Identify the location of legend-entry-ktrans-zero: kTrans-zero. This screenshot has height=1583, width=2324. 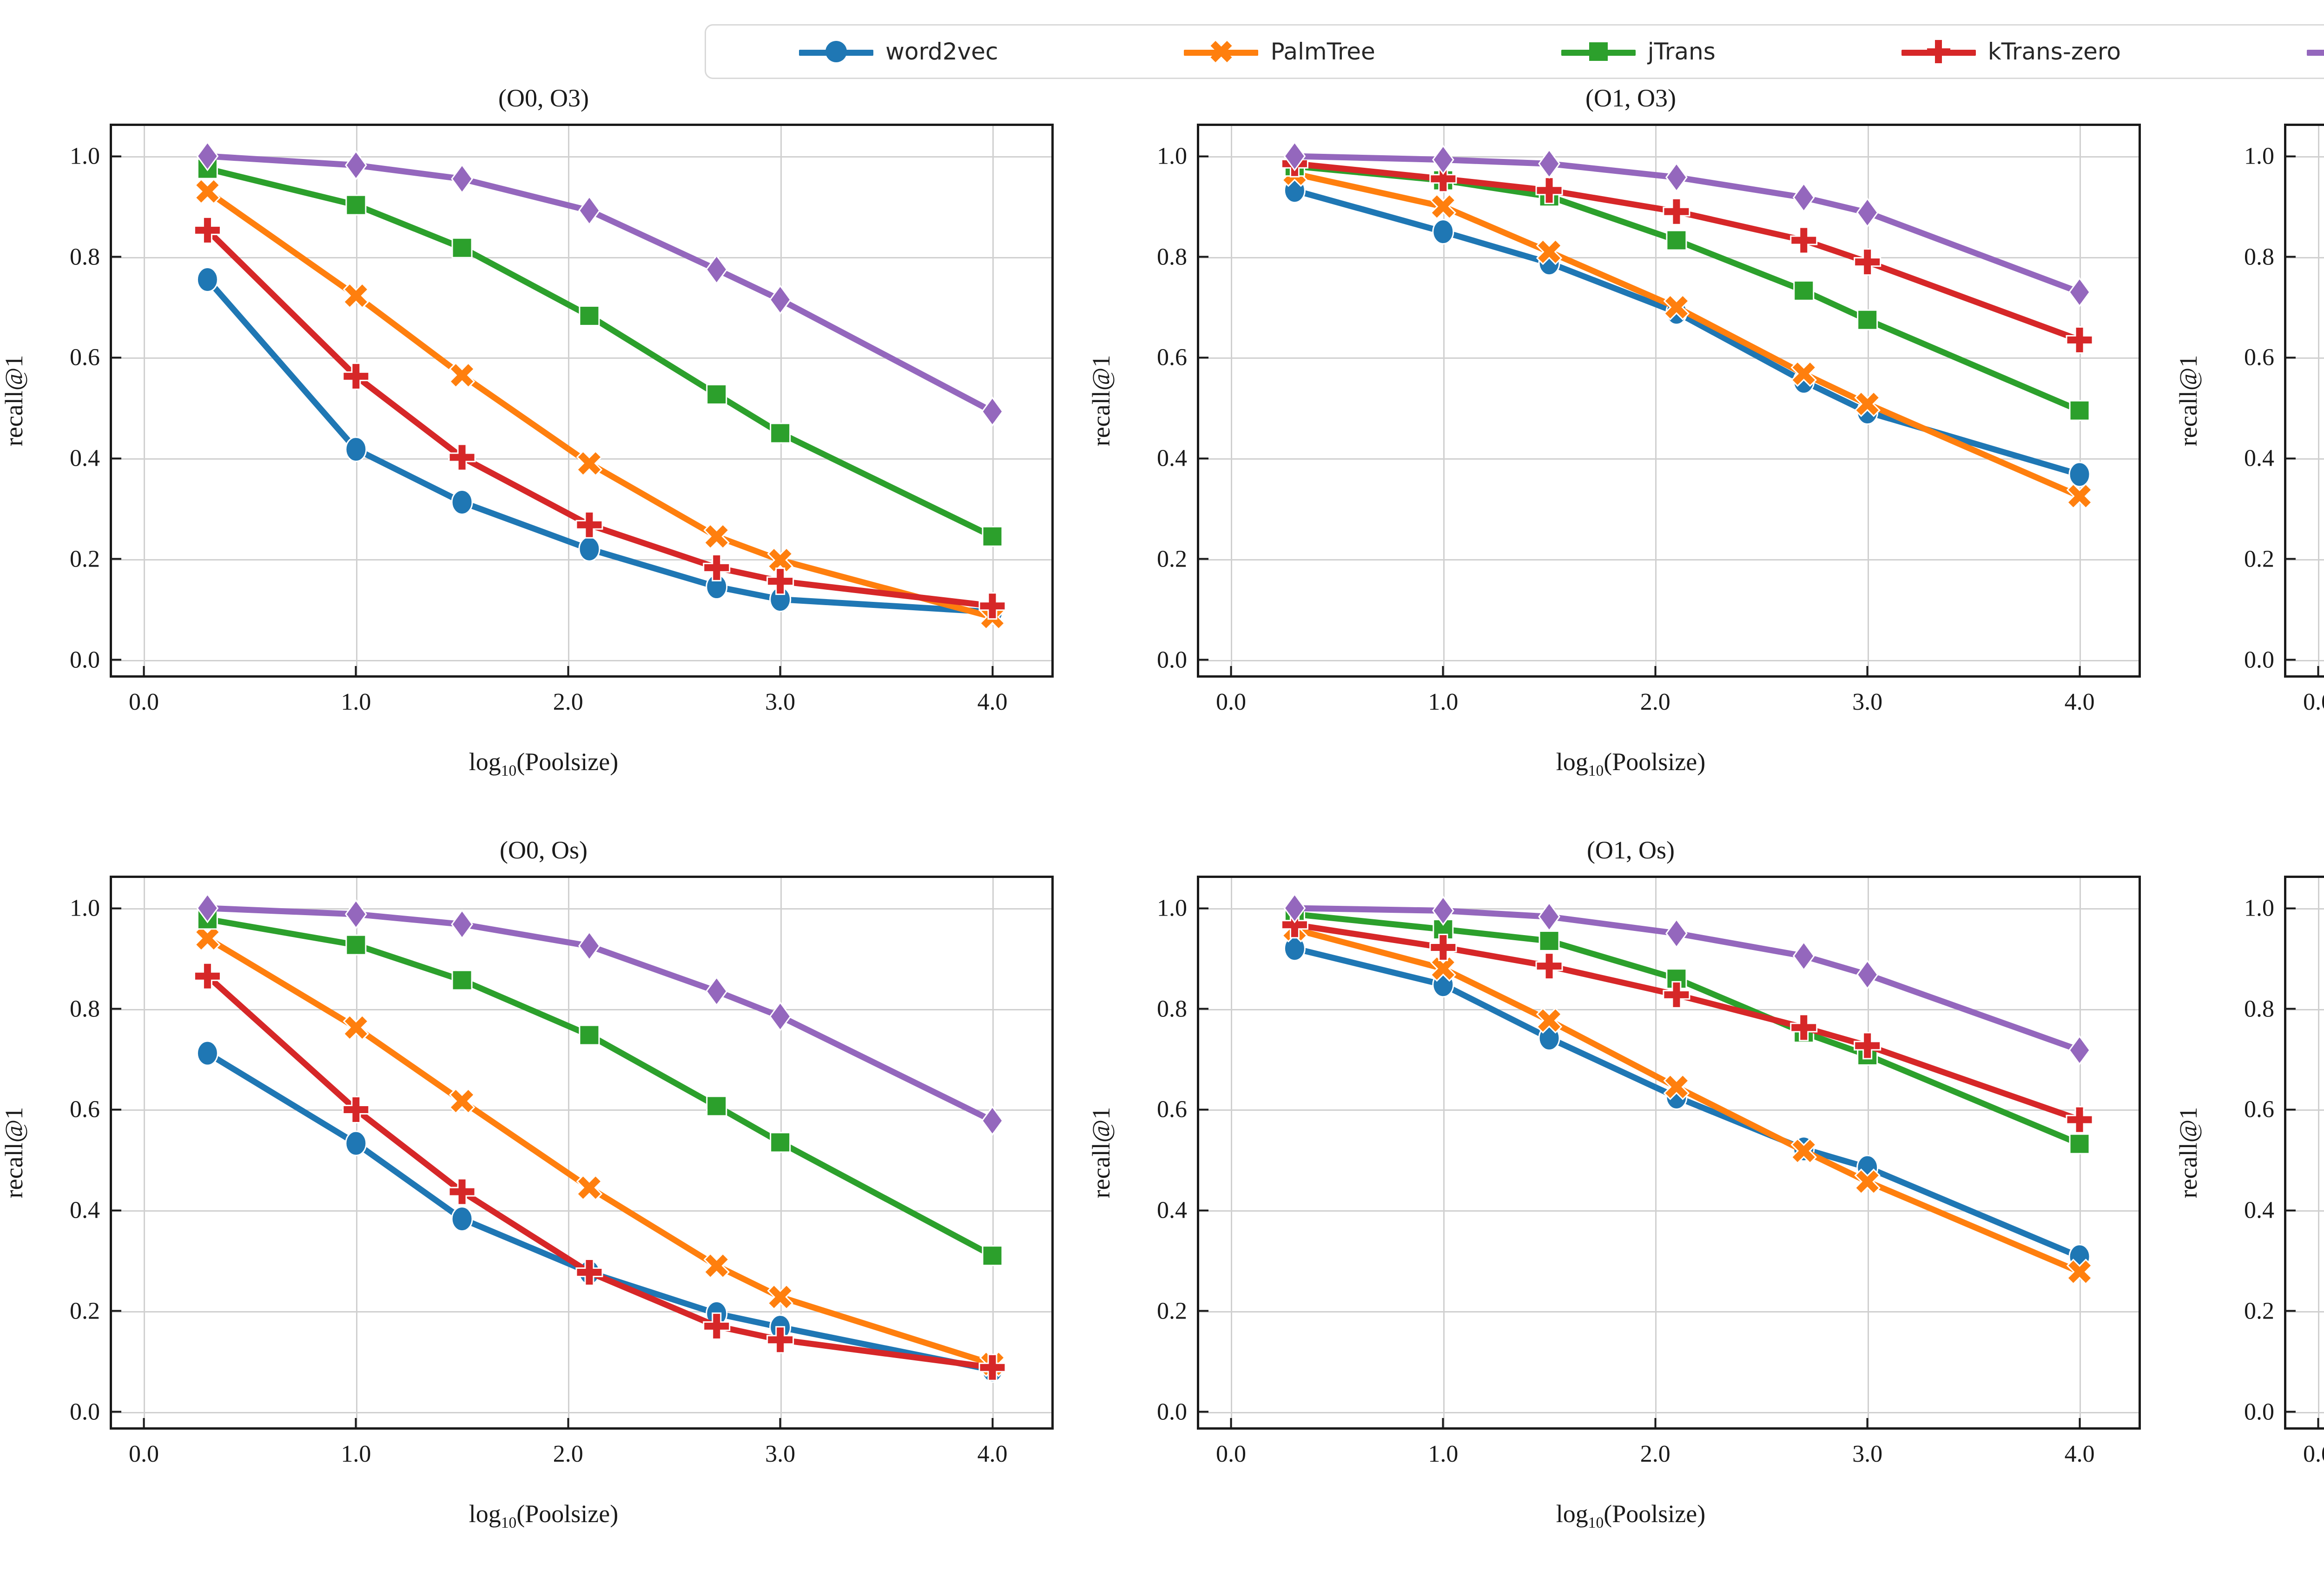
(2011, 52).